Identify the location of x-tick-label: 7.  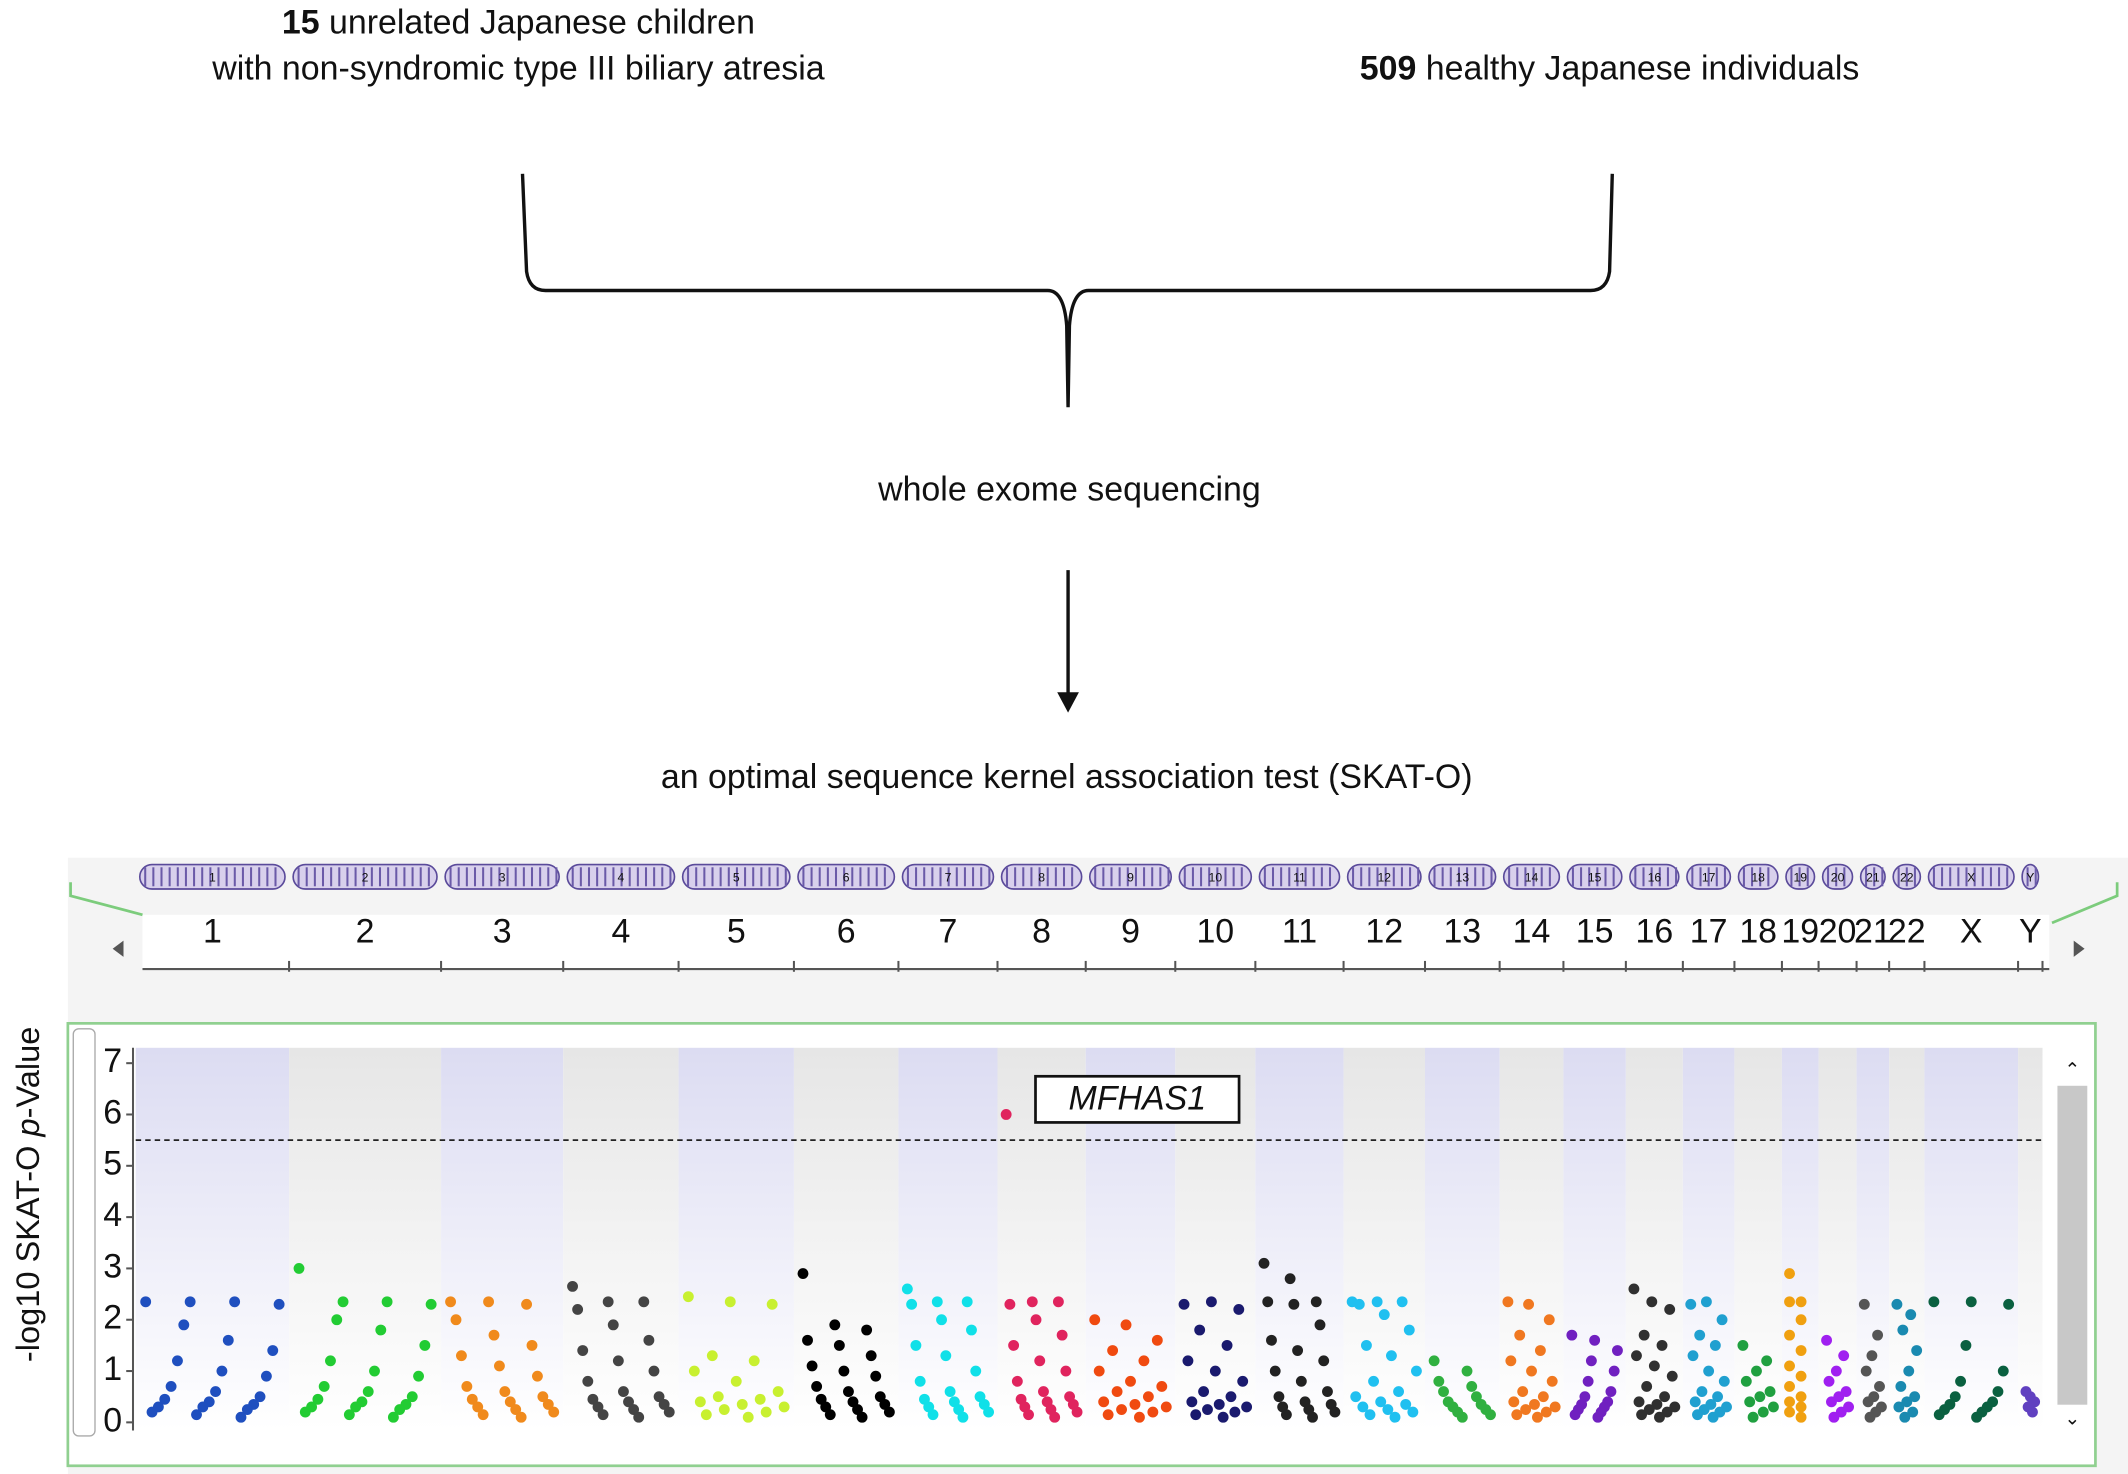
(948, 932).